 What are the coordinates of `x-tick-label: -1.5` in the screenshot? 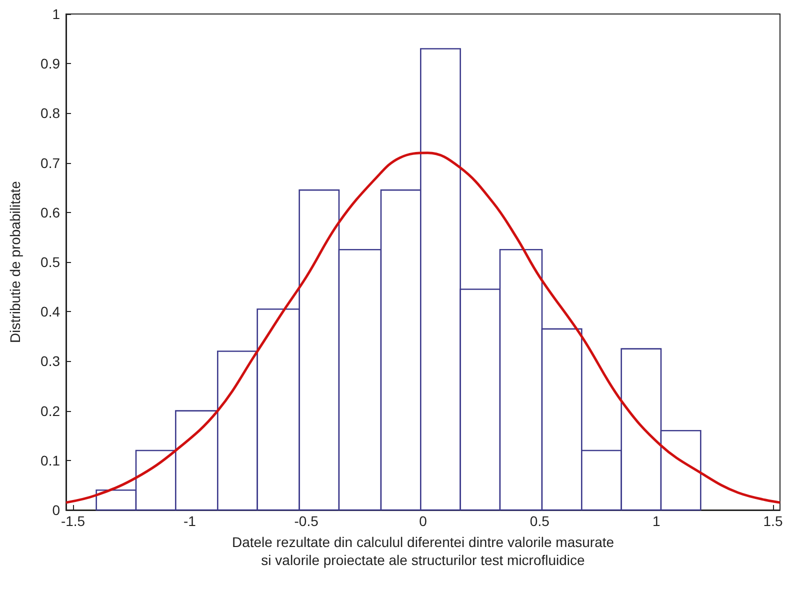 It's located at (73, 521).